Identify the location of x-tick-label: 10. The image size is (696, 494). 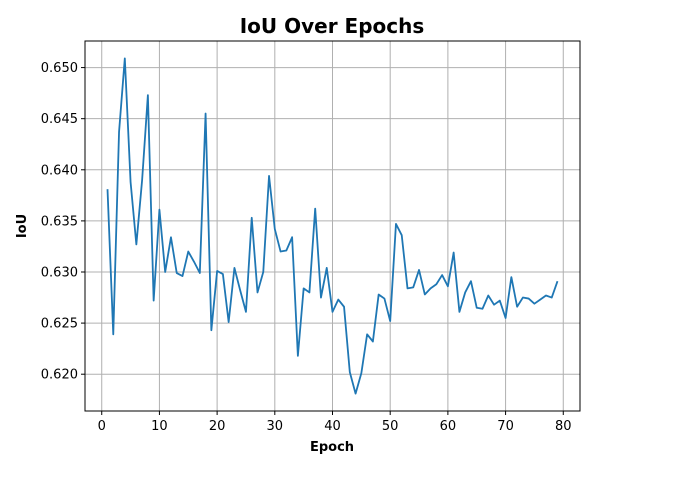
(159, 426).